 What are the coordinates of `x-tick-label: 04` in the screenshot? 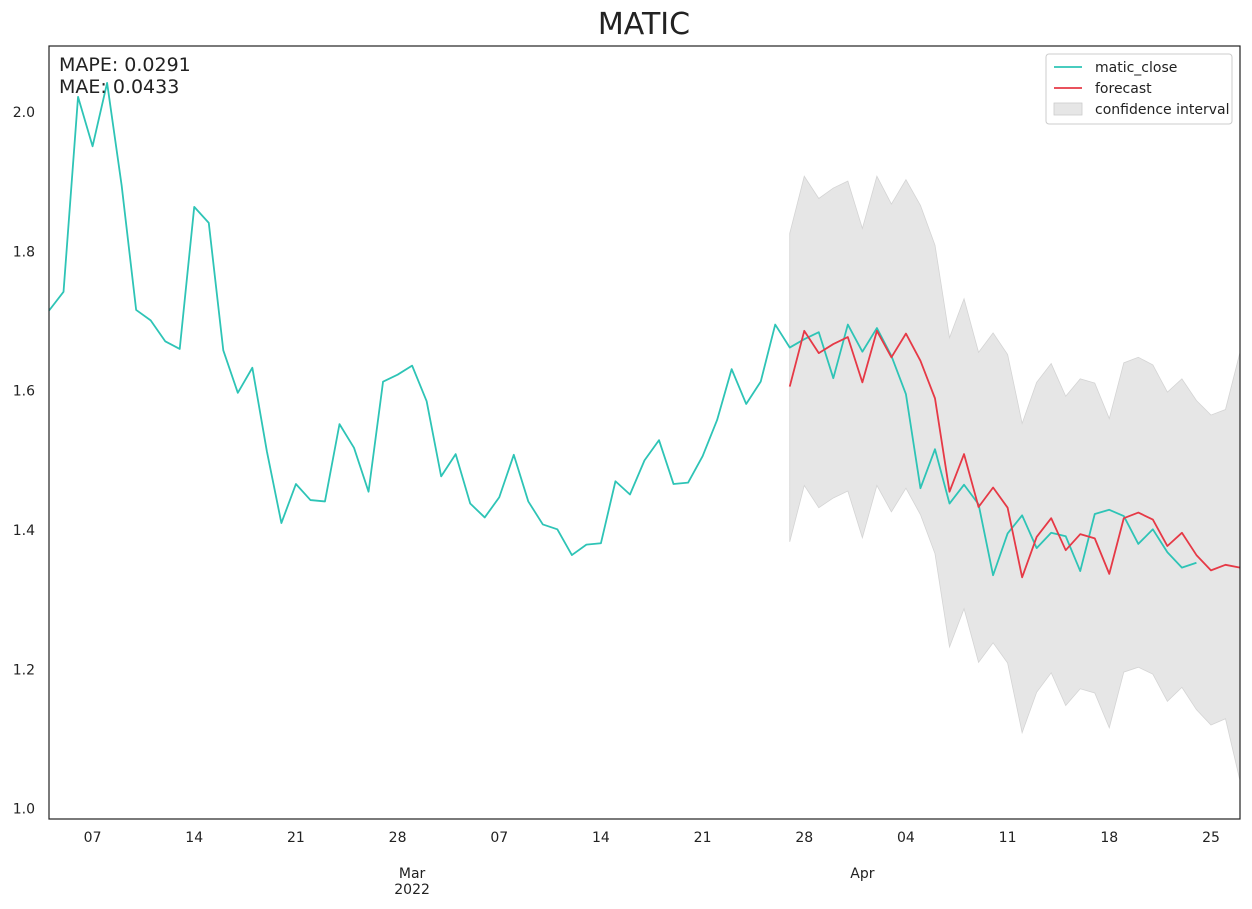 It's located at (906, 838).